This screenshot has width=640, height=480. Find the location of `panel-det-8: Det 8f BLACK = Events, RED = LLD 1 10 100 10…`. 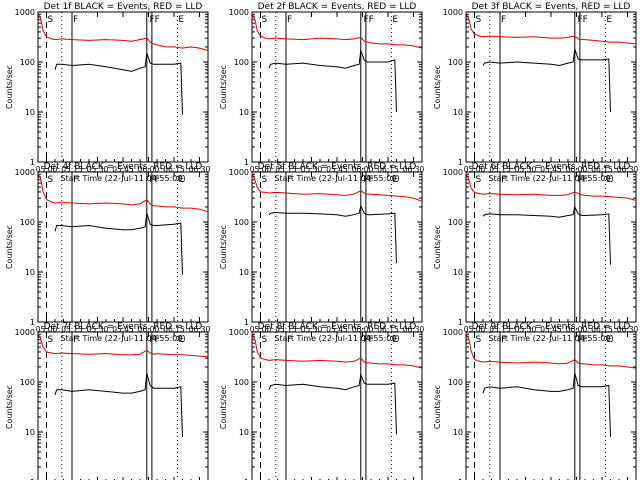

panel-det-8: Det 8f BLACK = Events, RED = LLD 1 10 100 10… is located at coordinates (321, 401).